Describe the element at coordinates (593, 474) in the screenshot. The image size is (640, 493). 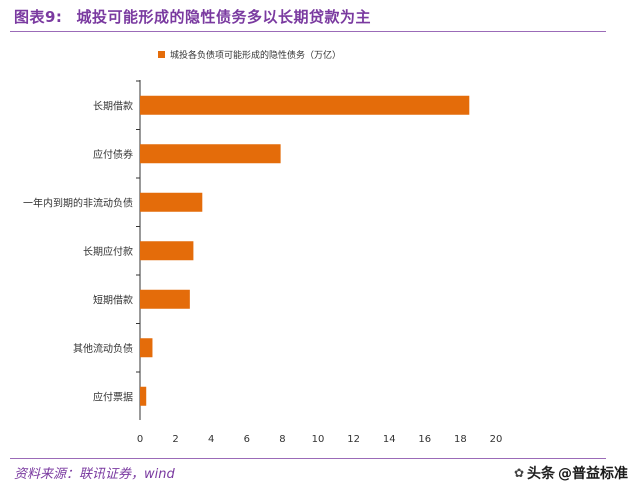
I see `watermark-handle: @普益标准` at that location.